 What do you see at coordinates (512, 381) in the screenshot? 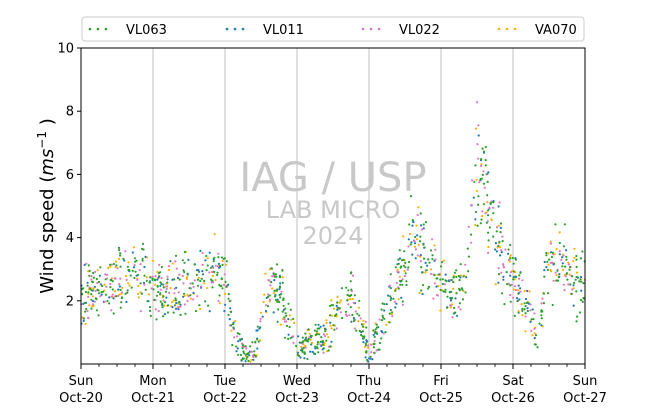
I see `x-tick-day: Sat` at bounding box center [512, 381].